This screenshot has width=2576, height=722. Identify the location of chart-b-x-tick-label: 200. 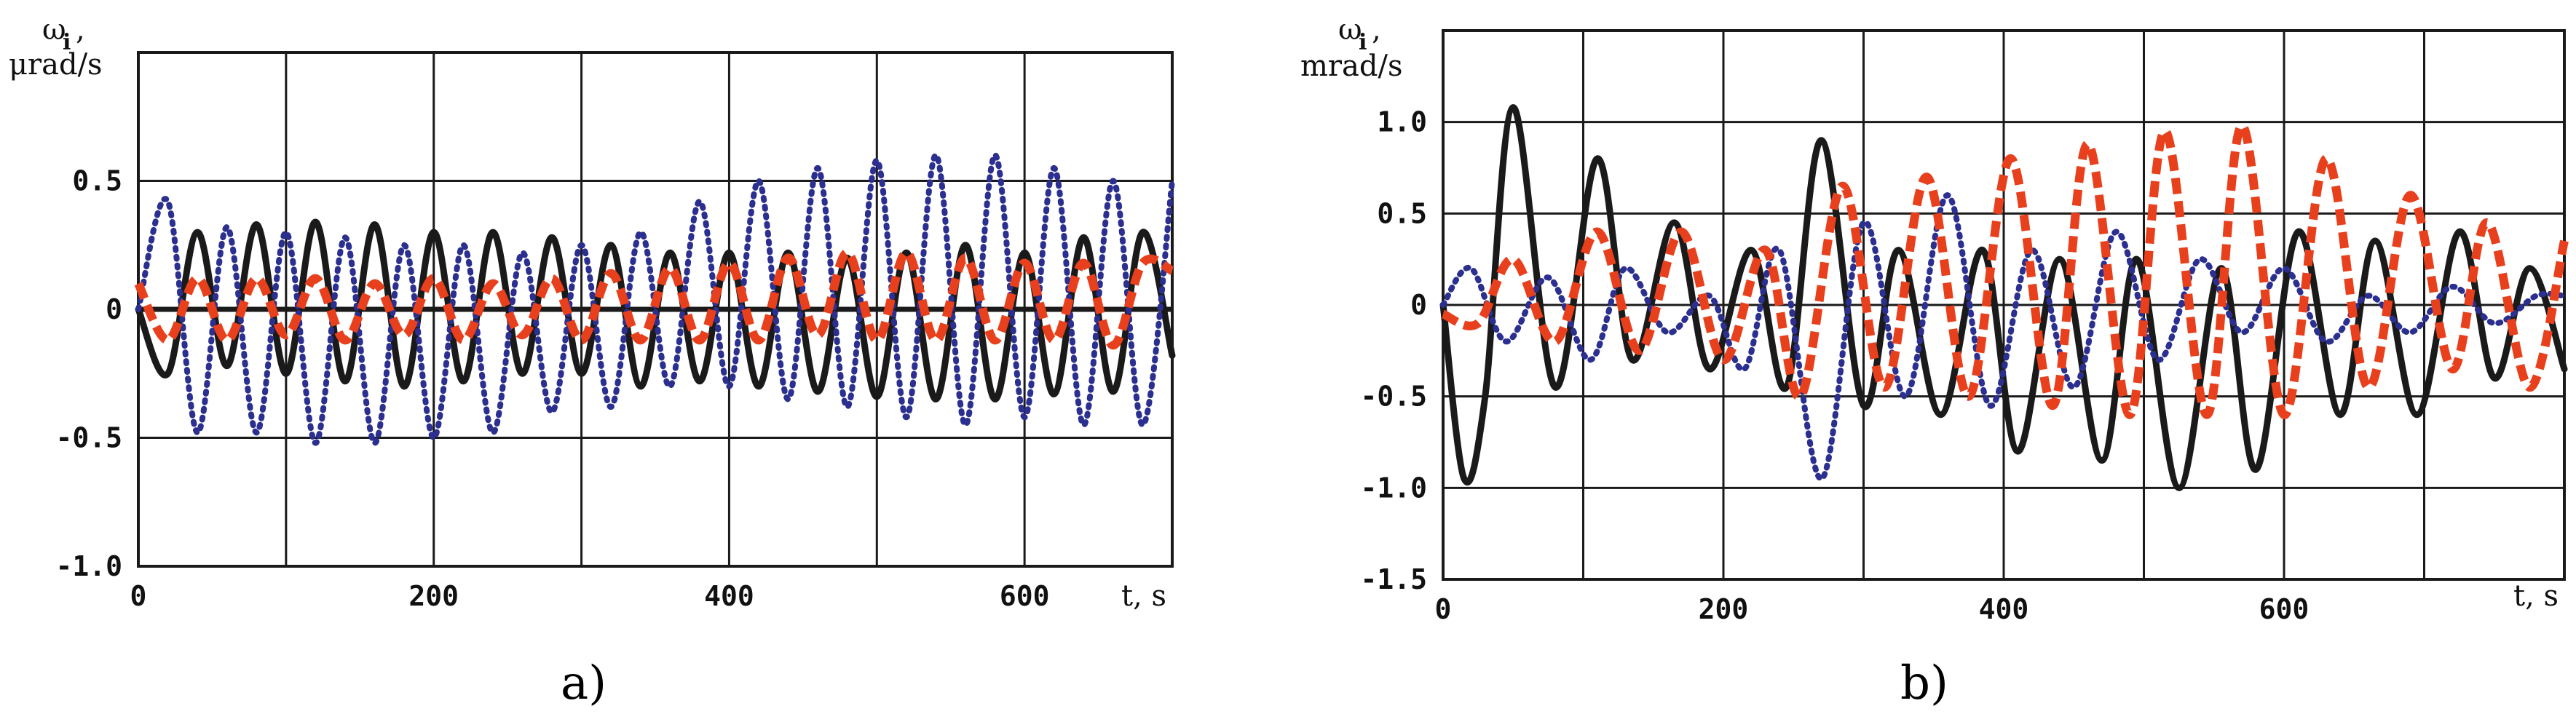
(1724, 609).